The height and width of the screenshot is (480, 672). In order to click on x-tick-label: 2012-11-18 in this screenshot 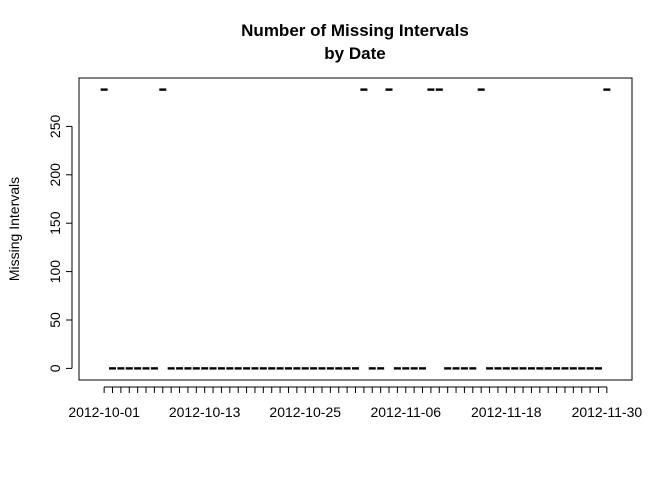, I will do `click(506, 412)`.